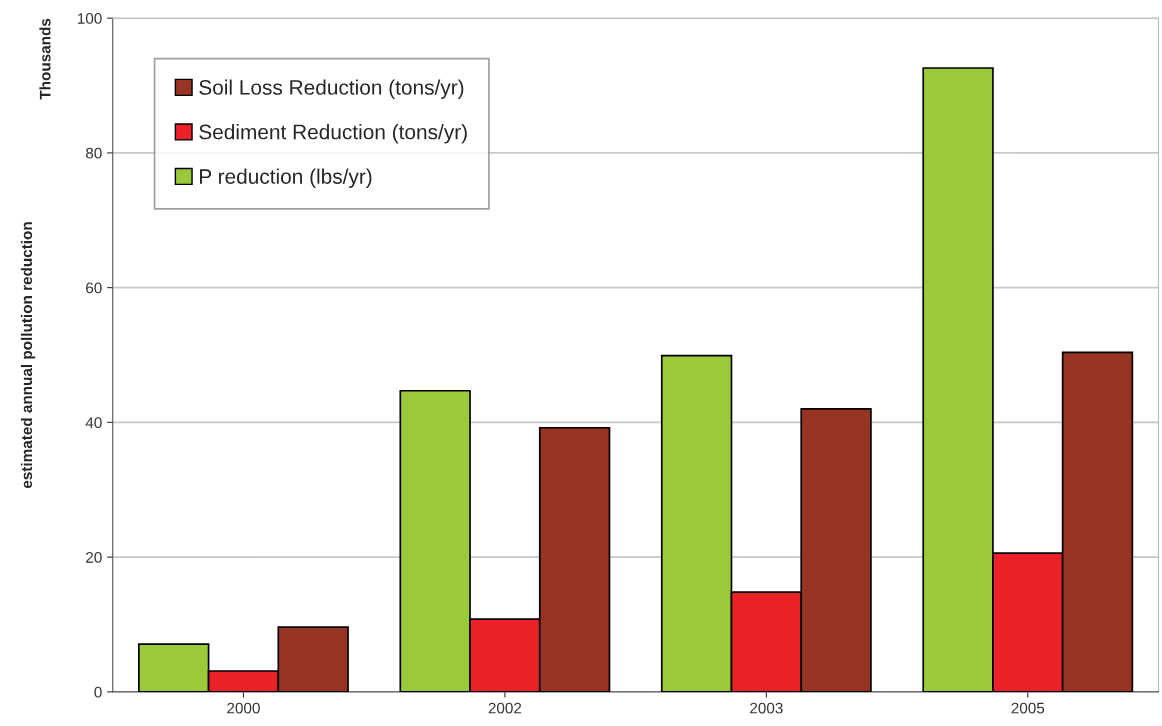 The width and height of the screenshot is (1162, 726). Describe the element at coordinates (94, 288) in the screenshot. I see `y-tick-label: 60` at that location.